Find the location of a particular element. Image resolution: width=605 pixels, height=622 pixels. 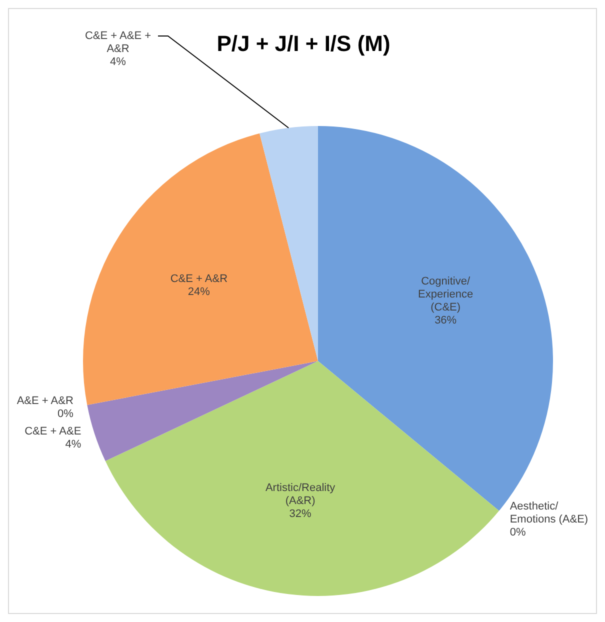

data-label: 36% is located at coordinates (445, 320).